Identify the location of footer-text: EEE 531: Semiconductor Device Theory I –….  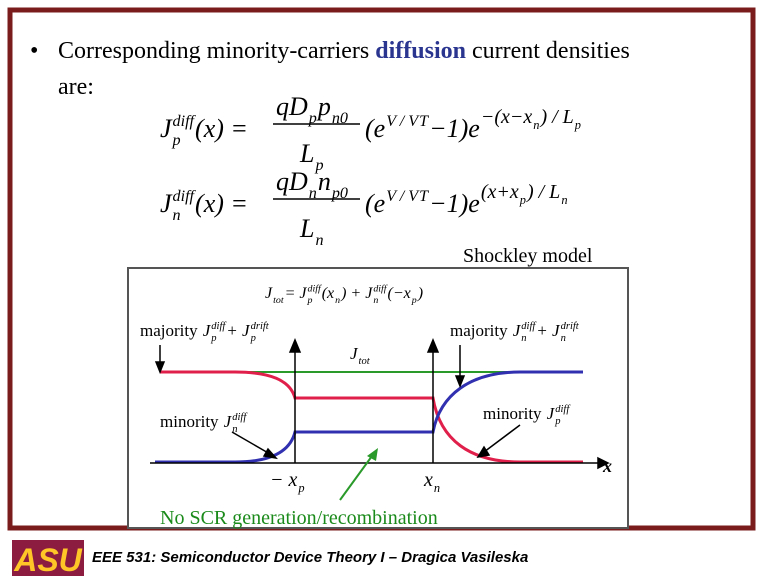
(310, 557).